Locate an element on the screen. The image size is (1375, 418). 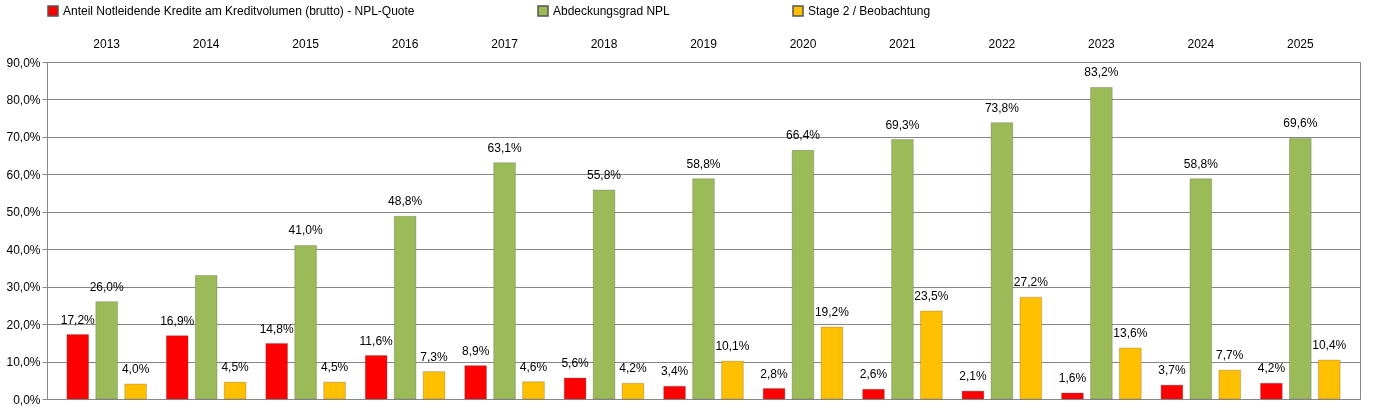
data-label: 19,2% is located at coordinates (832, 312).